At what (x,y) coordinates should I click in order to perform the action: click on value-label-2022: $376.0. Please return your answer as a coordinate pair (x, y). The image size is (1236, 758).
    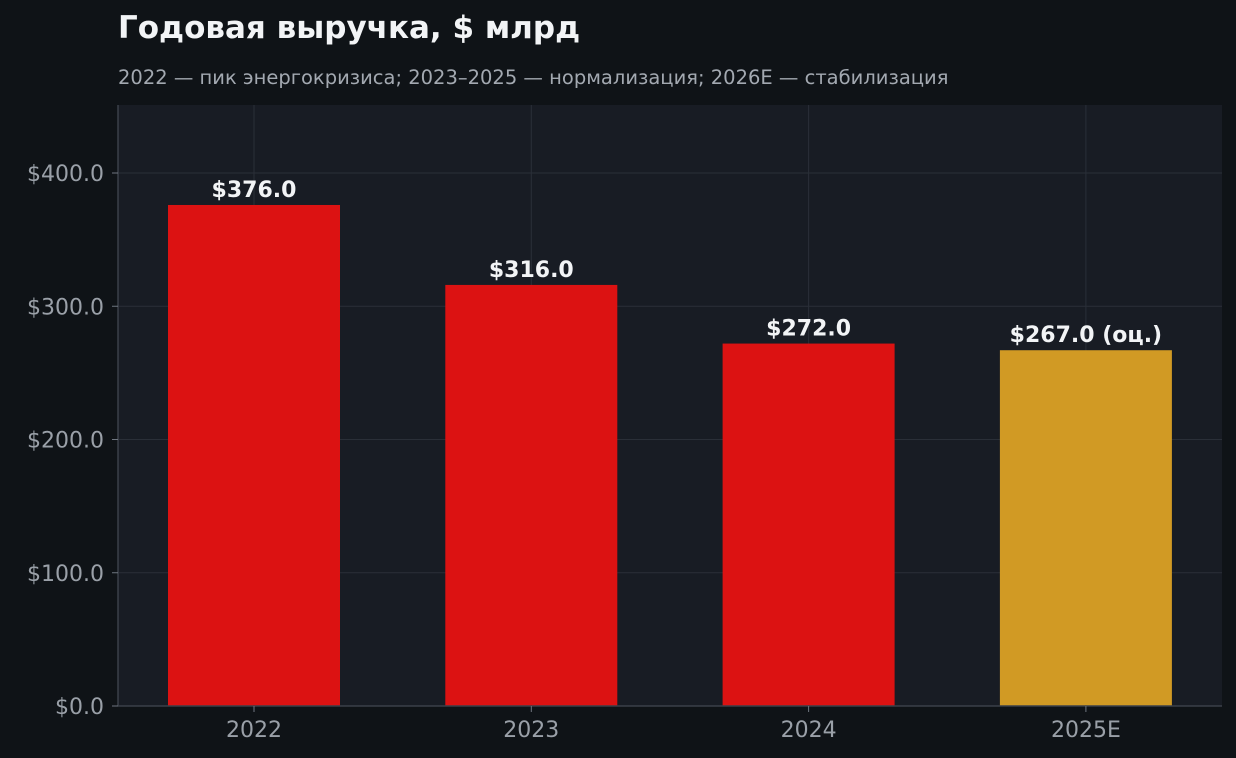
    Looking at the image, I should click on (254, 190).